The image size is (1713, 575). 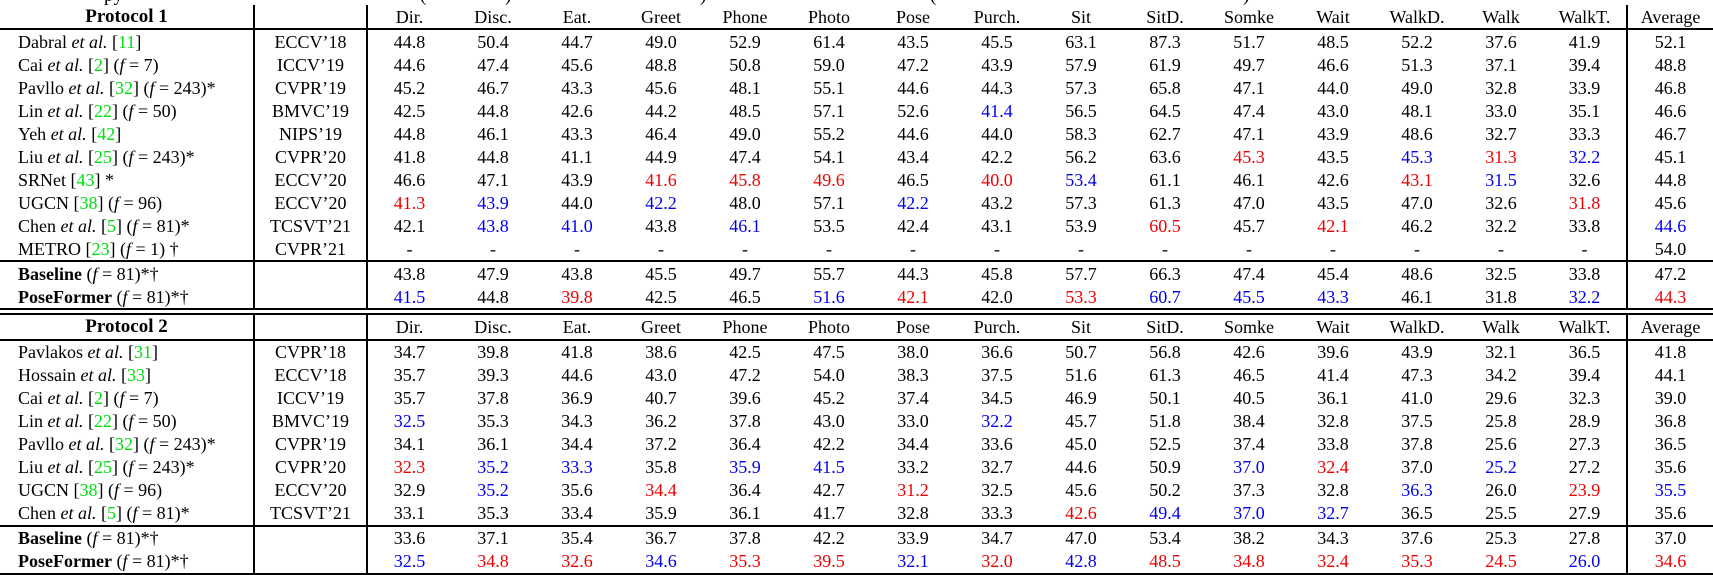 What do you see at coordinates (661, 398) in the screenshot?
I see `value-cell: 40.7` at bounding box center [661, 398].